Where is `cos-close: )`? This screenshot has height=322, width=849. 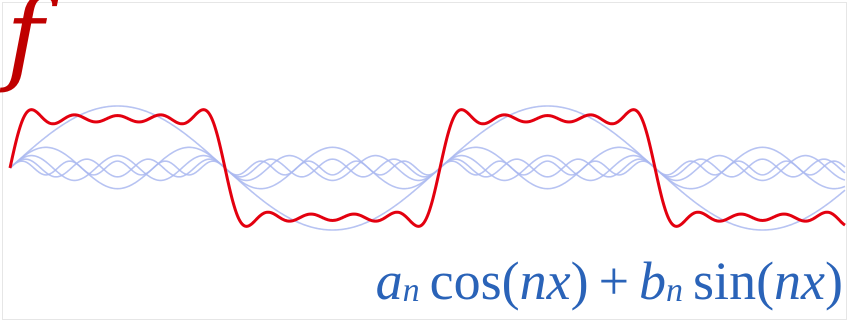 cos-close: ) is located at coordinates (579, 281).